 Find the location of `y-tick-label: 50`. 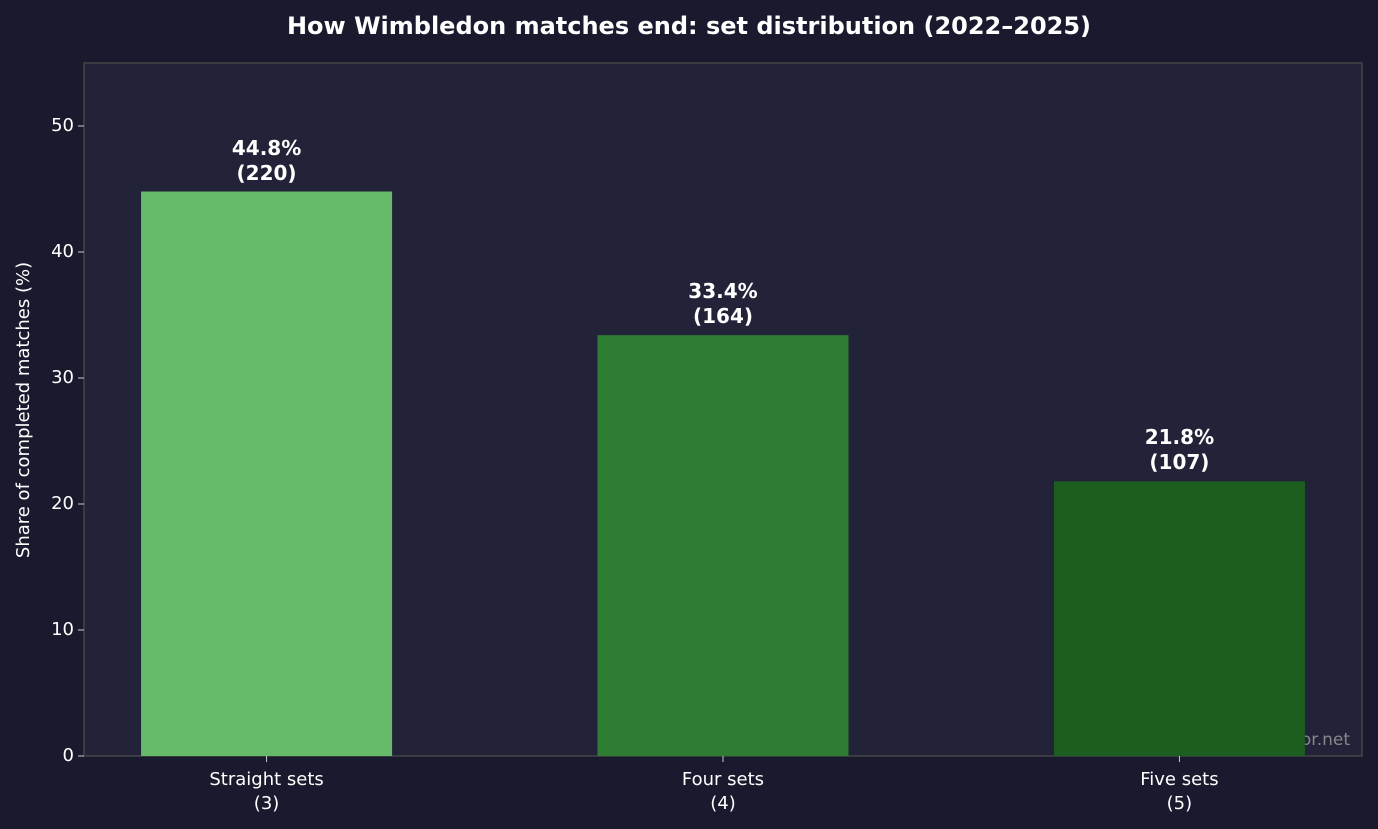

y-tick-label: 50 is located at coordinates (62, 125).